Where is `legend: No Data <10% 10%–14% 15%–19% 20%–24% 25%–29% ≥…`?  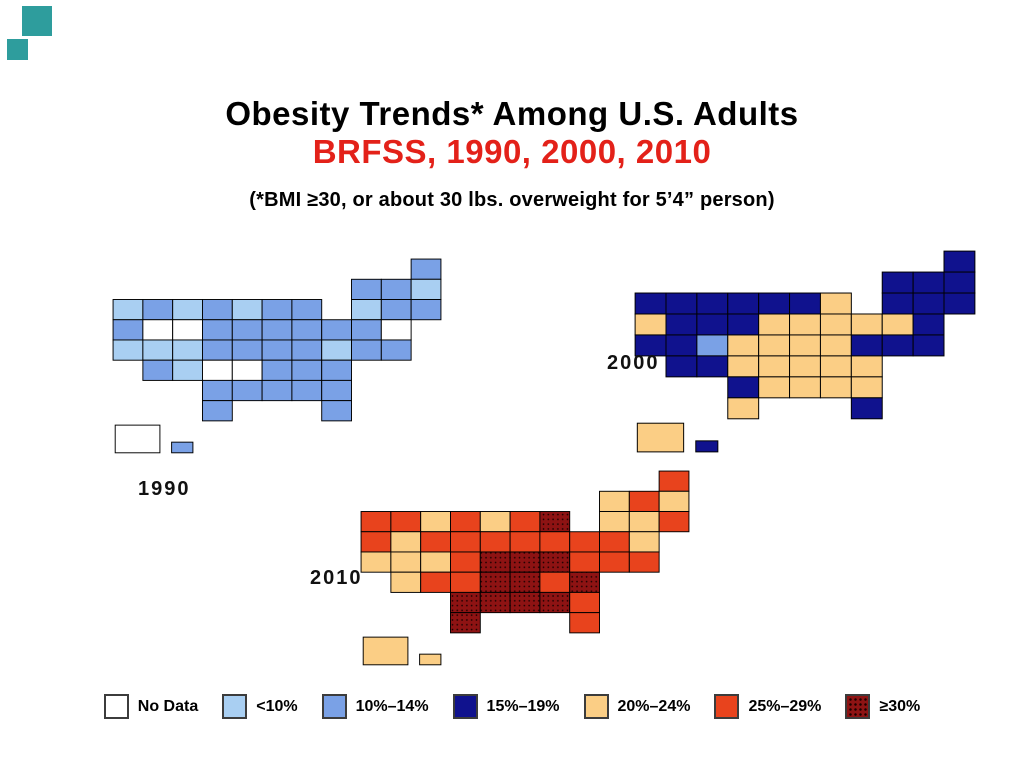 legend: No Data <10% 10%–14% 15%–19% 20%–24% 25%–29% ≥… is located at coordinates (512, 706).